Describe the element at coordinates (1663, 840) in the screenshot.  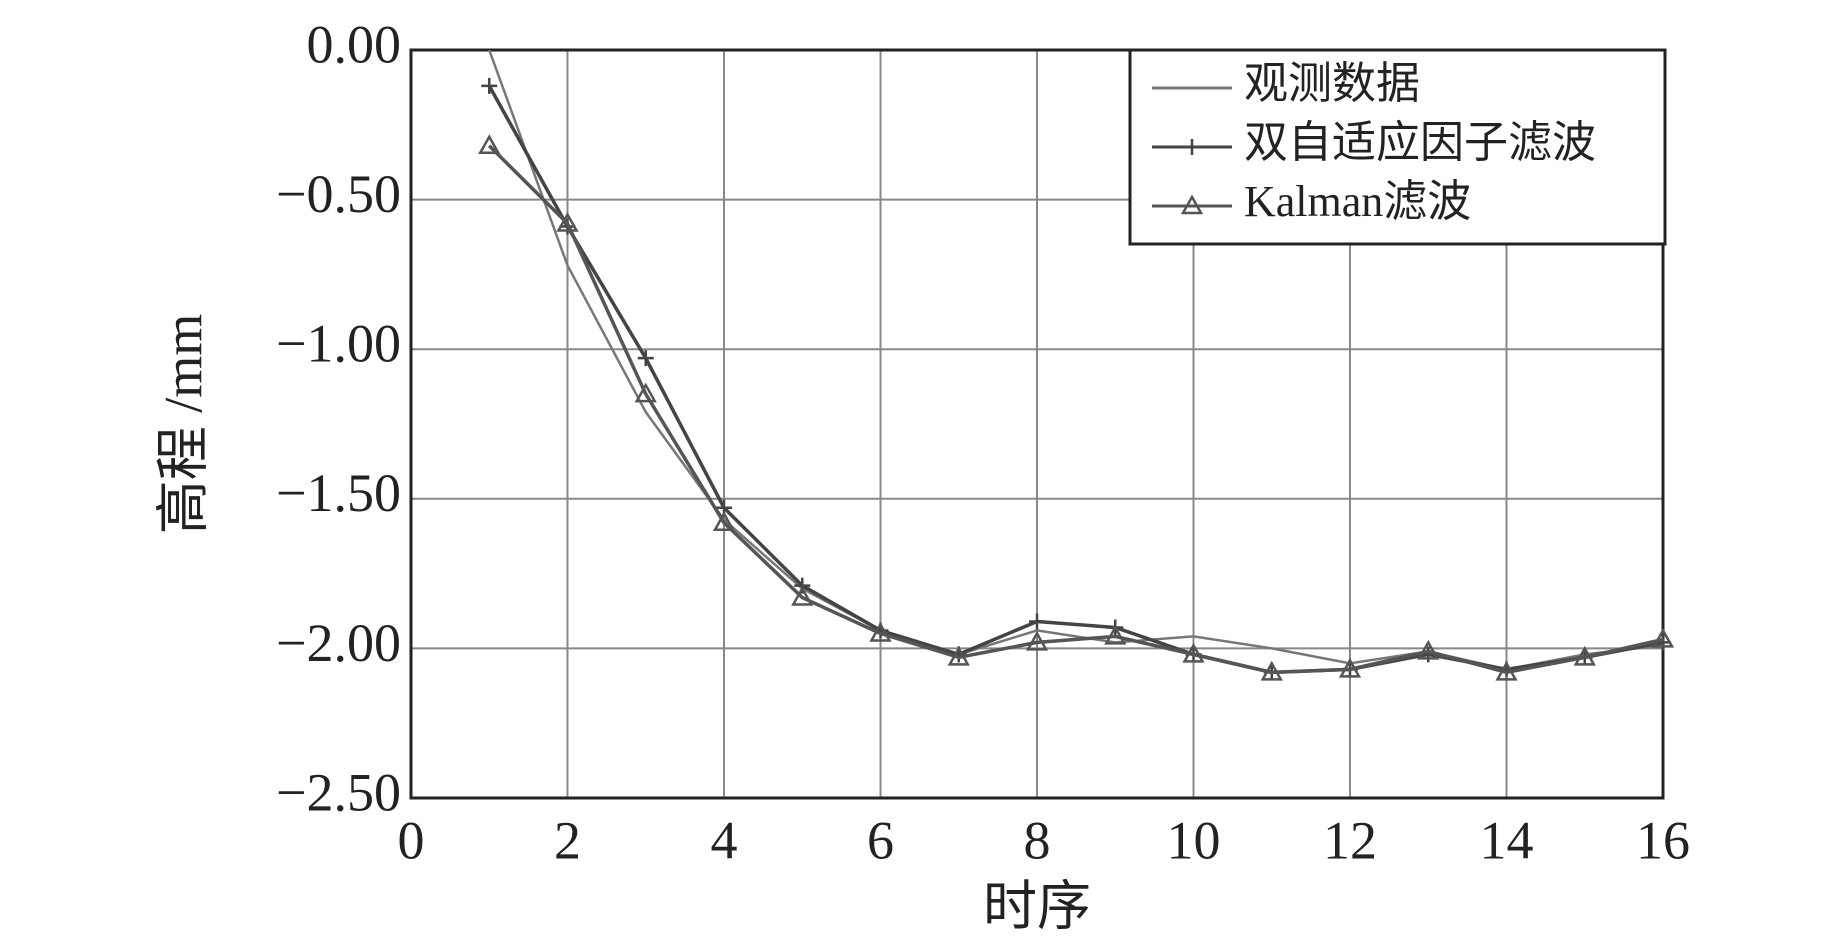
I see `x-tick-label: 16` at that location.